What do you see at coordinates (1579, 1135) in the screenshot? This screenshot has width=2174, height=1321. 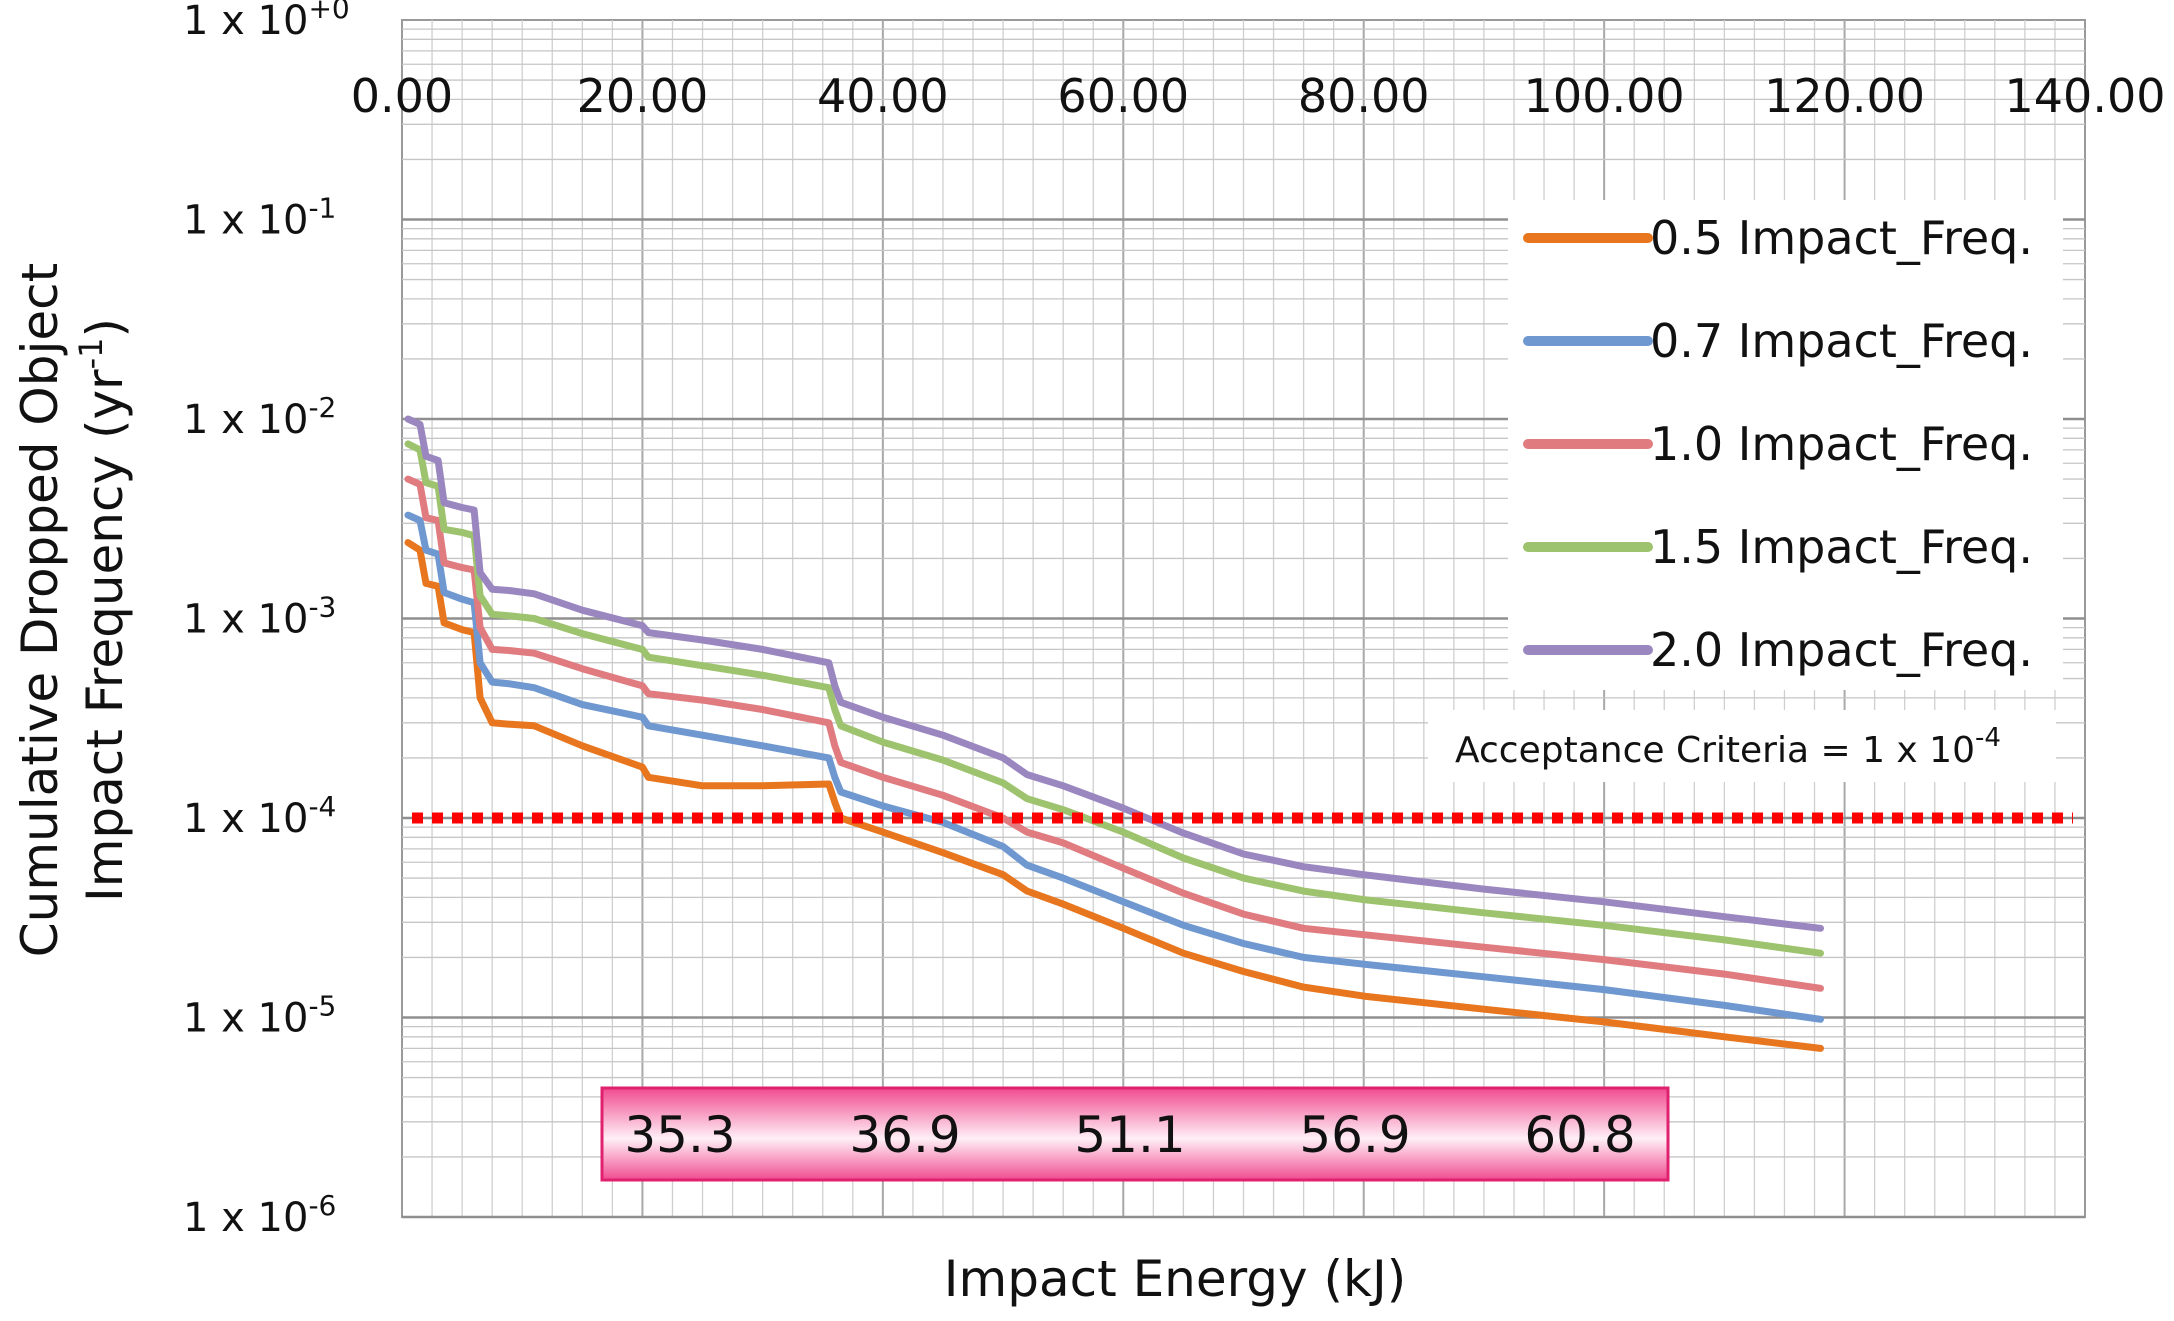 I see `criteria-value: 60.8` at bounding box center [1579, 1135].